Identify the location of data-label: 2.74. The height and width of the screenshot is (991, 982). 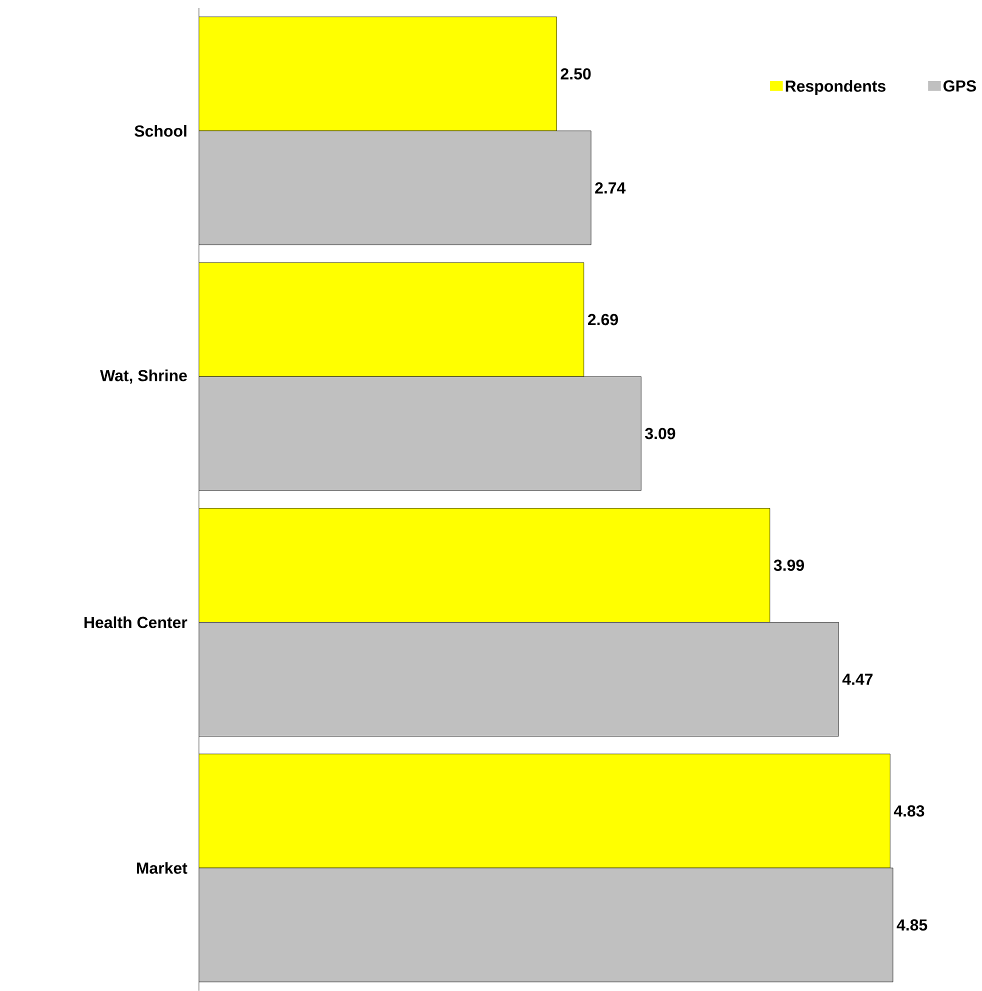
(610, 188).